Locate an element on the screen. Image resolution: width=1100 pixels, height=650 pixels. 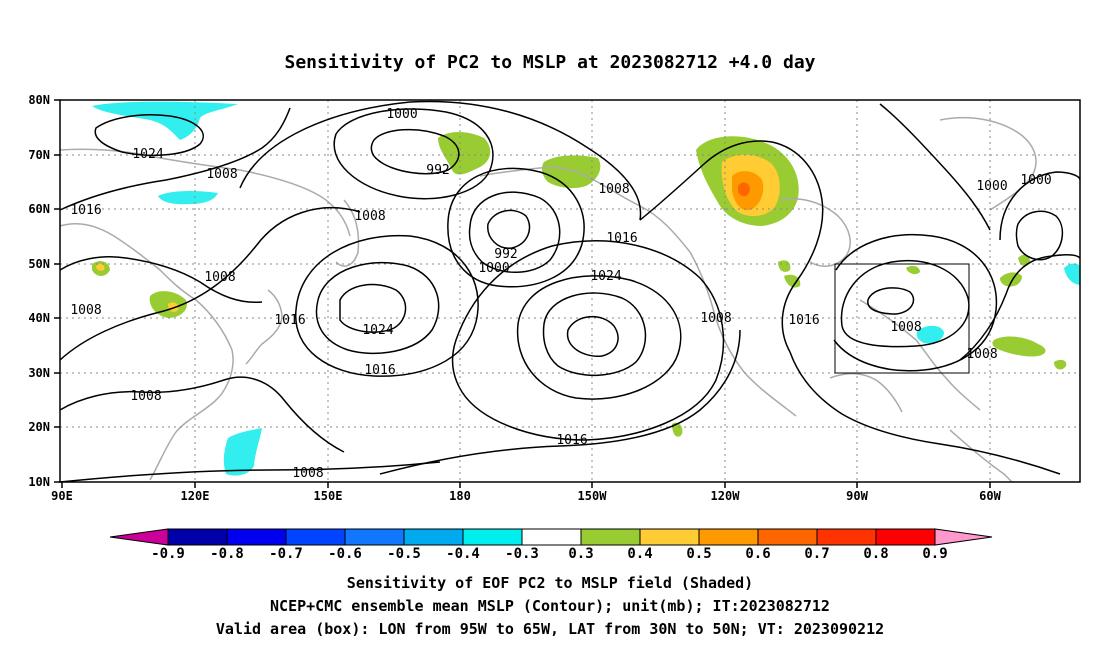
shading-green-pacific-east is located at coordinates (677, 429).